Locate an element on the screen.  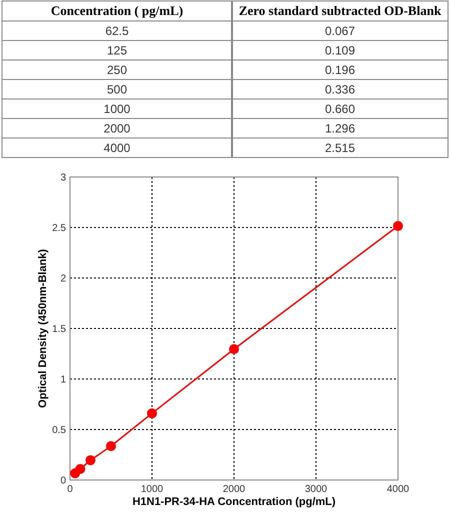
text: 0.109 is located at coordinates (340, 51).